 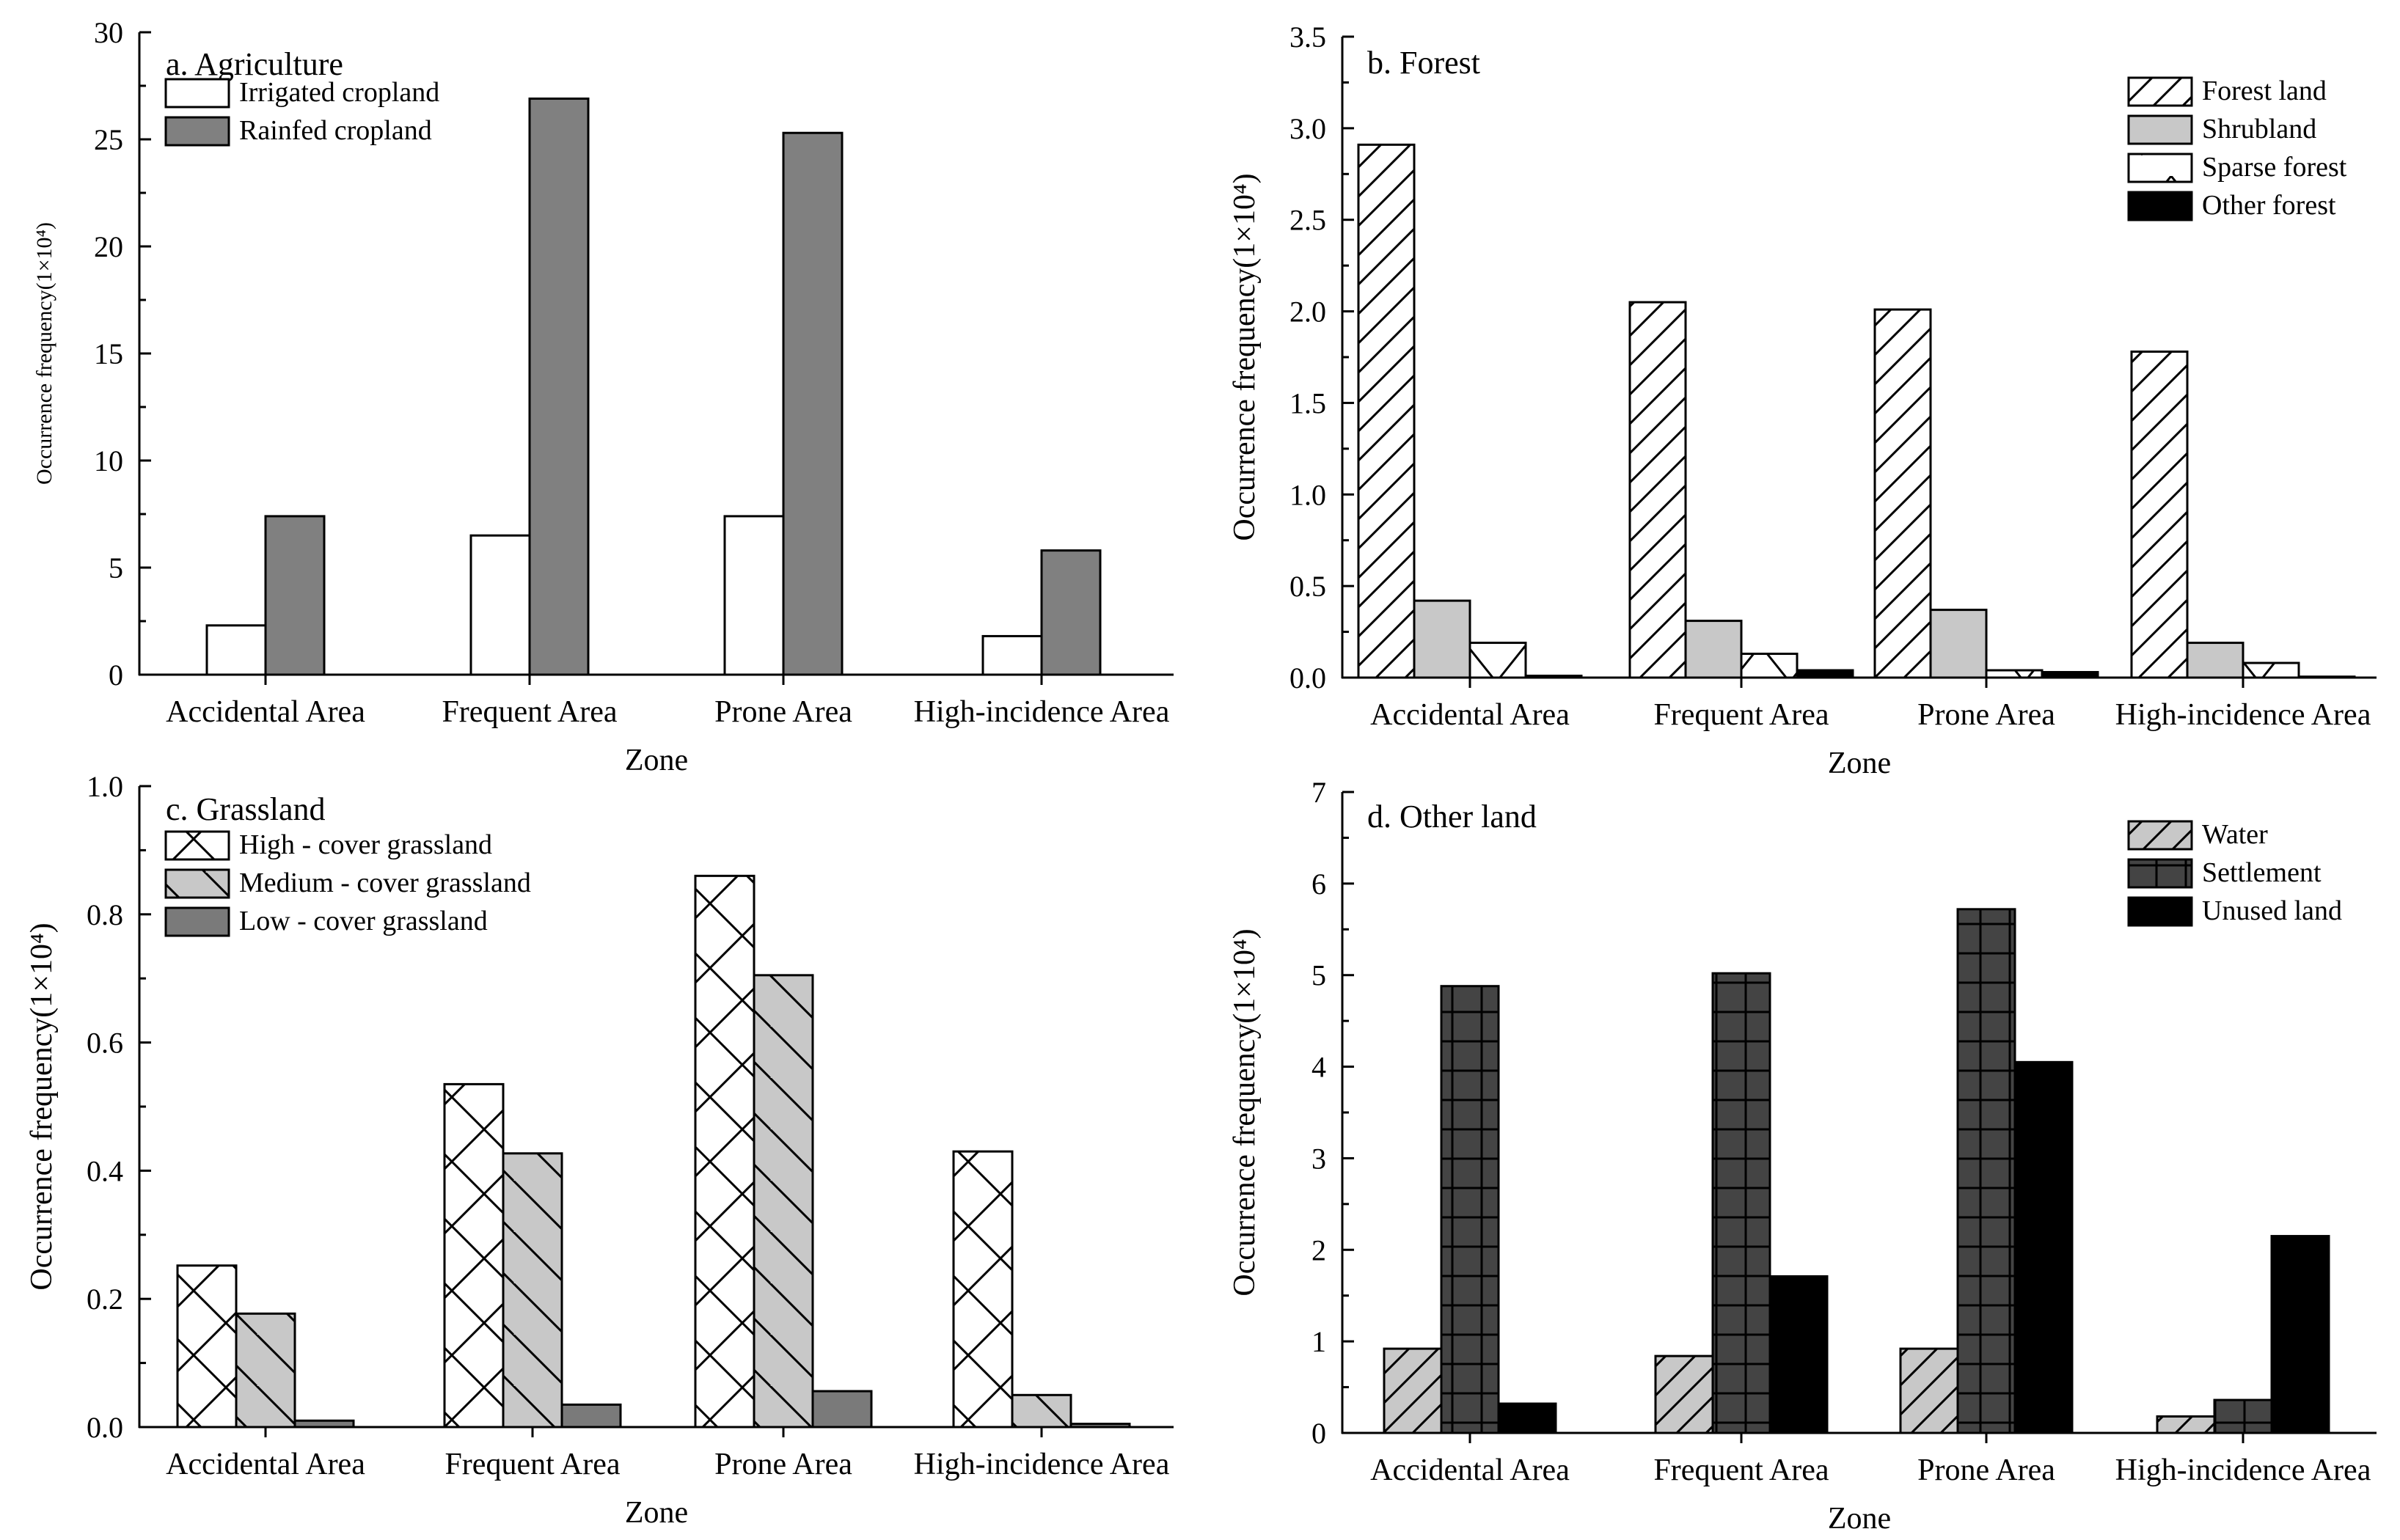 What do you see at coordinates (246, 809) in the screenshot?
I see `chart-title: c. Grassland` at bounding box center [246, 809].